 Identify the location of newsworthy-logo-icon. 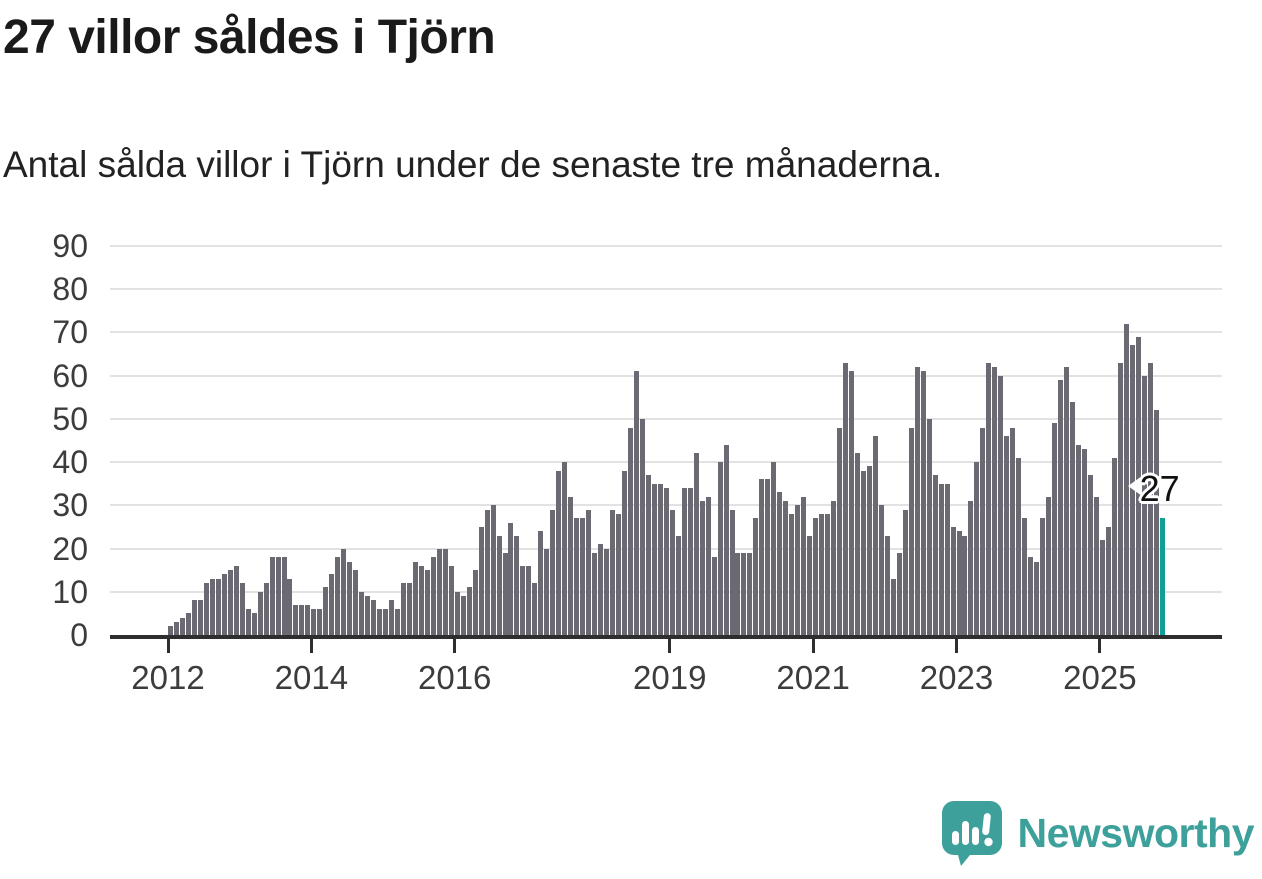
(971, 833).